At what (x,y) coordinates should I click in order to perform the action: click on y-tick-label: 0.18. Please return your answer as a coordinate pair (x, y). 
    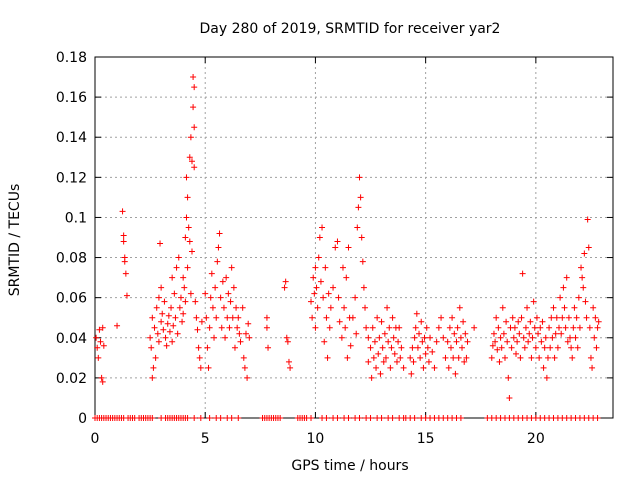
    Looking at the image, I should click on (71, 58).